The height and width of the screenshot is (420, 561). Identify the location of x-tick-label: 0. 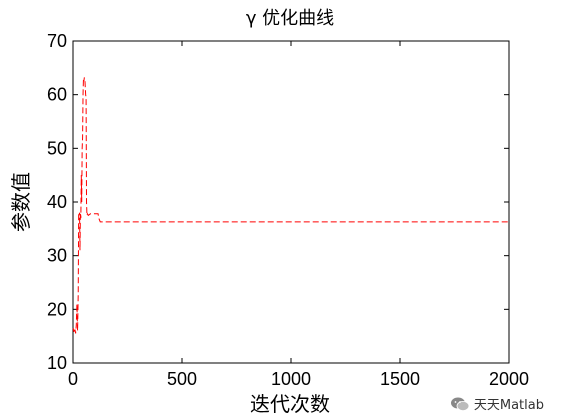
(73, 379).